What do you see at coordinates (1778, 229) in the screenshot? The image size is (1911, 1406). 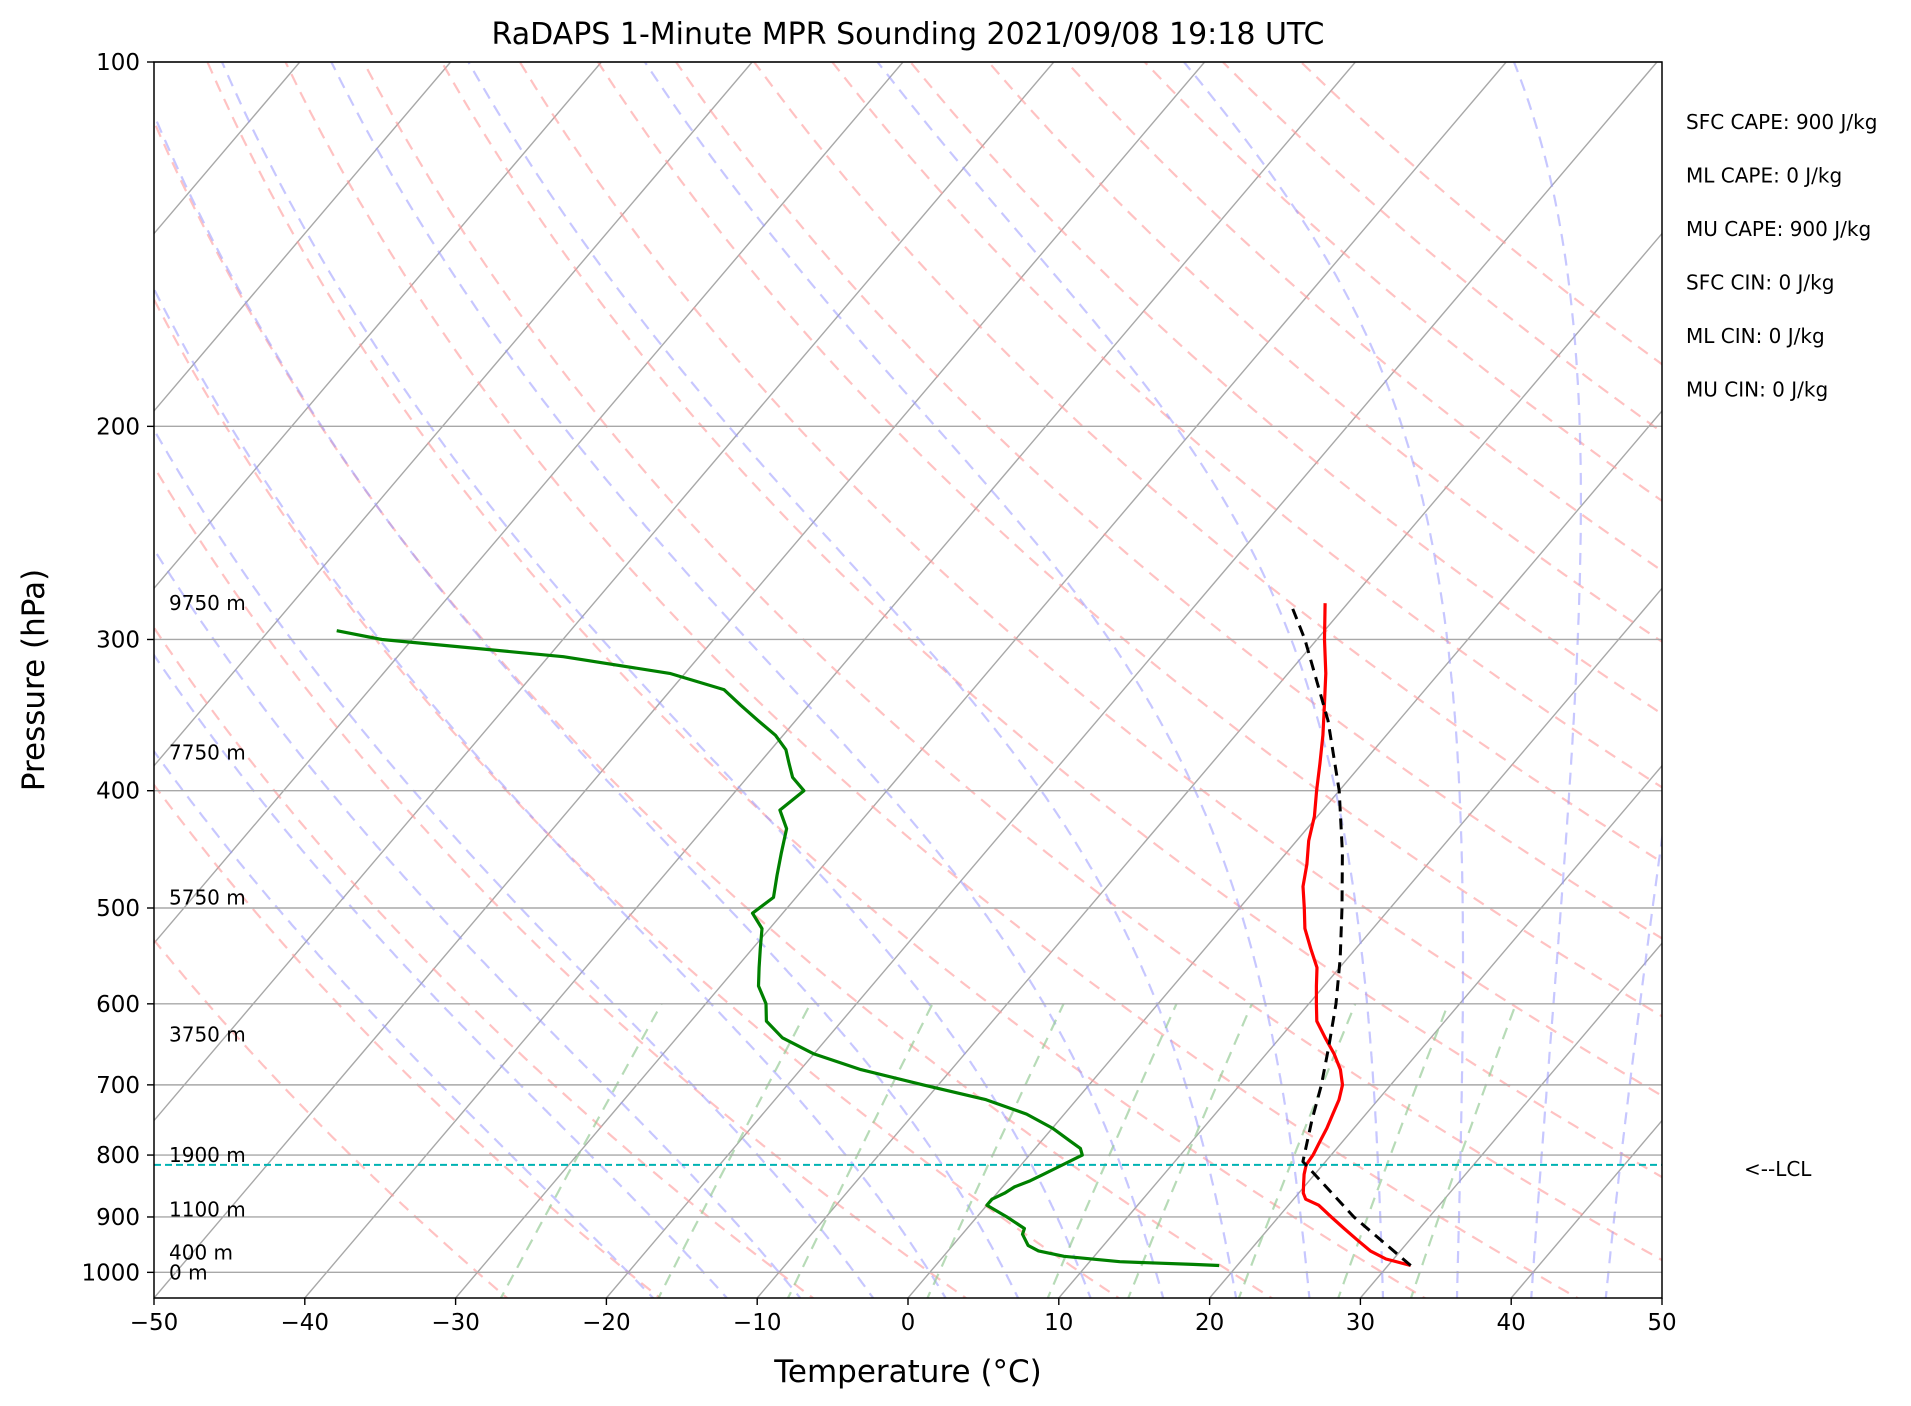 I see `annotation-text: MU CAPE: 900 J/kg` at bounding box center [1778, 229].